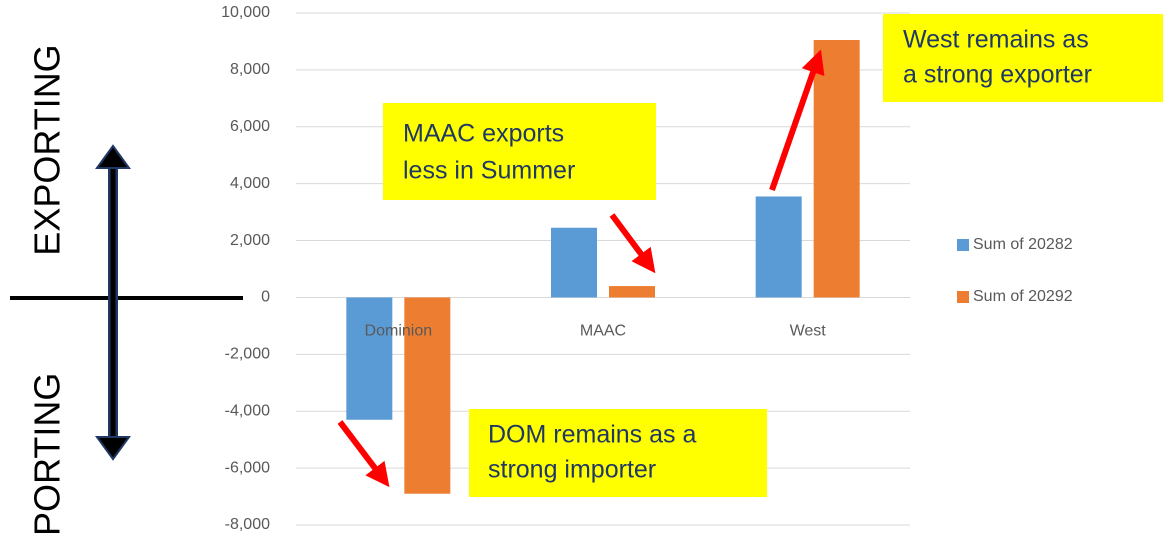 The height and width of the screenshot is (538, 1163). I want to click on y-tick-label: 0, so click(265, 297).